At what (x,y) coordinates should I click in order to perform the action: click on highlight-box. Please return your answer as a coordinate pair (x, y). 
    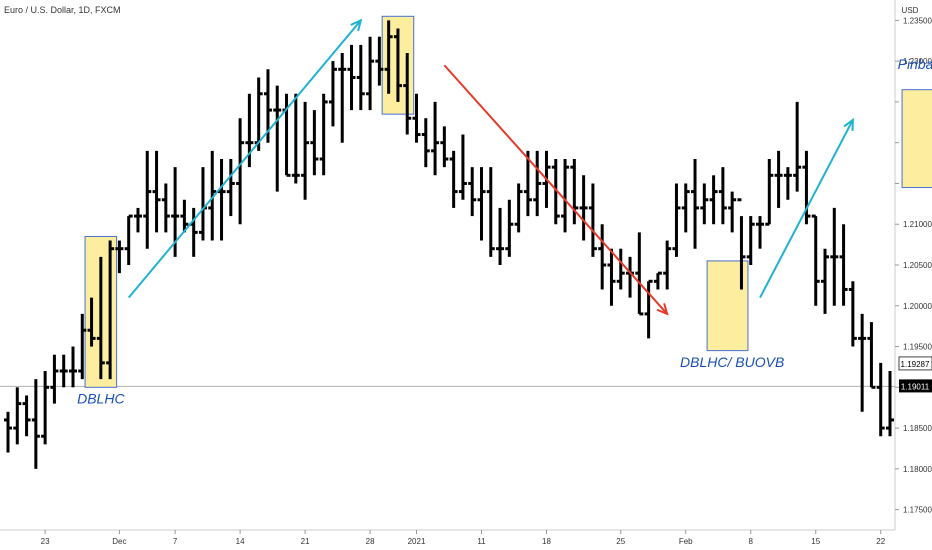
    Looking at the image, I should click on (916, 139).